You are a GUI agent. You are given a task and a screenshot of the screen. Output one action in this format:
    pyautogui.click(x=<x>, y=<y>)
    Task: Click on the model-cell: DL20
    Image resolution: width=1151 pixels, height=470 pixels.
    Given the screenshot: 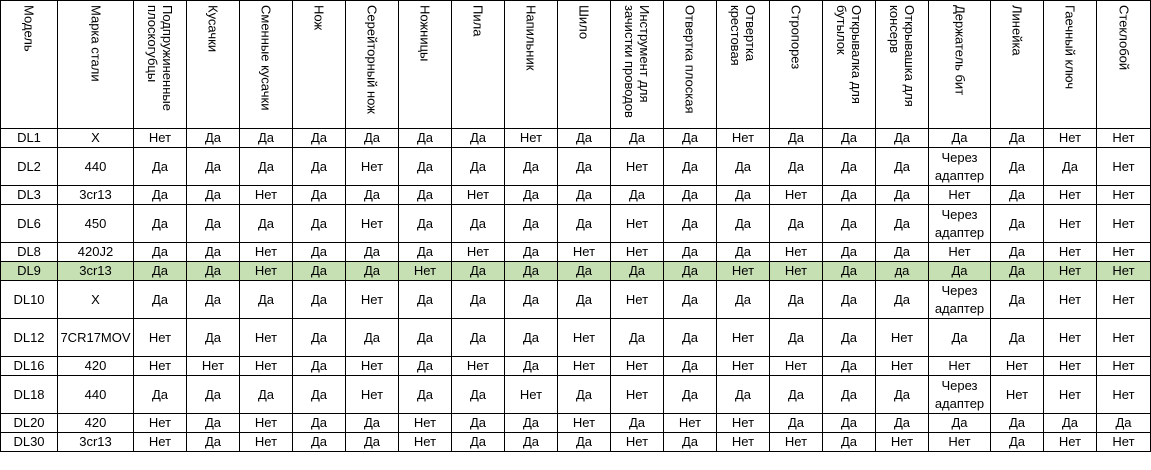 What is the action you would take?
    pyautogui.click(x=29, y=423)
    